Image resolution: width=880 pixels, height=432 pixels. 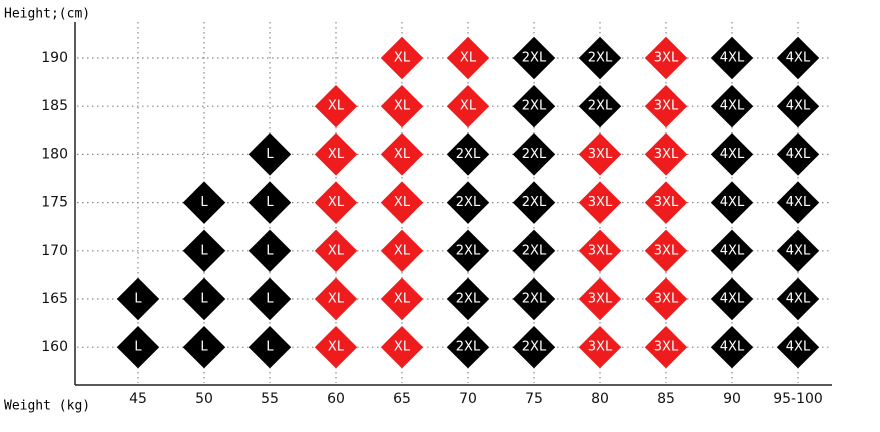 I want to click on y-axis-title: Height;(cm), so click(x=47, y=14).